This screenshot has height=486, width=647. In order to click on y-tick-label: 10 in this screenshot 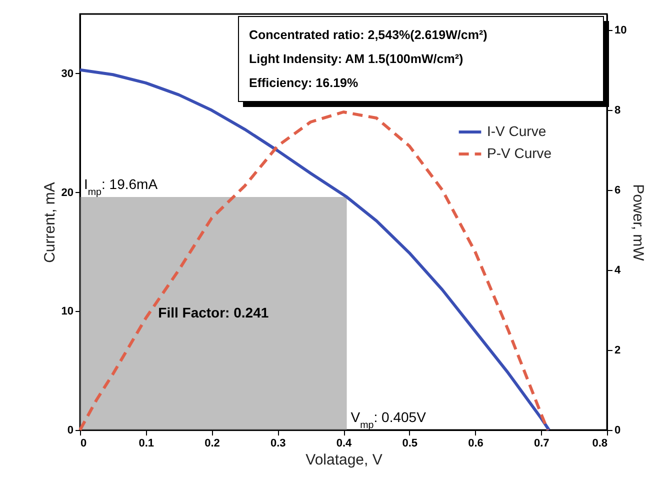, I will do `click(67, 312)`.